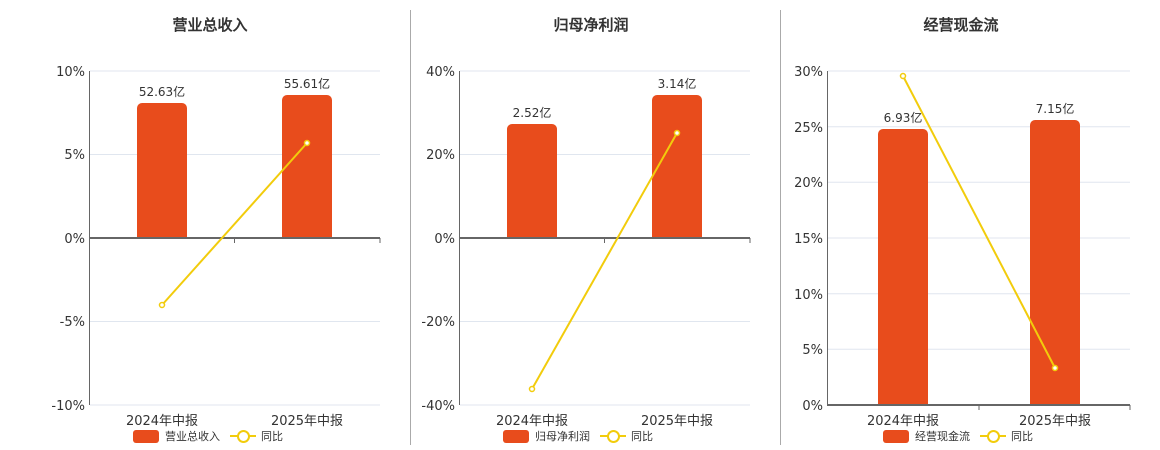 This screenshot has height=450, width=1160. I want to click on chart-title: 归母净利润, so click(591, 25).